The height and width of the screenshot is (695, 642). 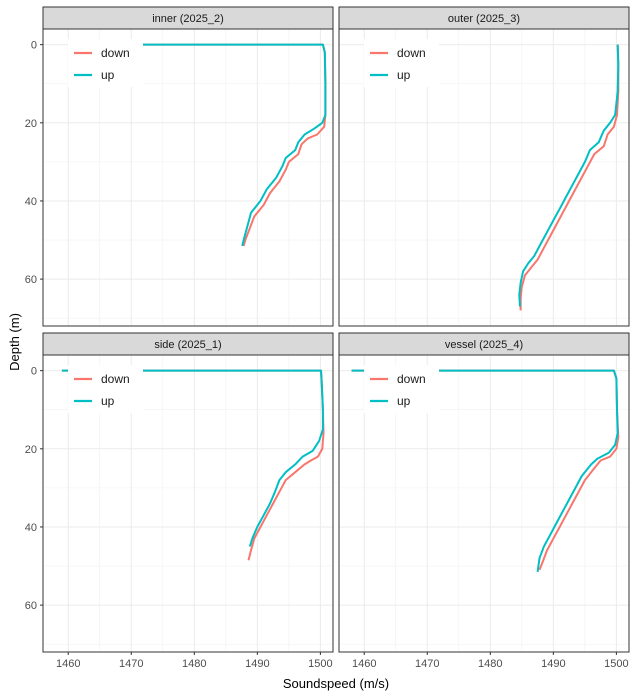 What do you see at coordinates (188, 19) in the screenshot?
I see `facet-strip-label: inner (2025_2)` at bounding box center [188, 19].